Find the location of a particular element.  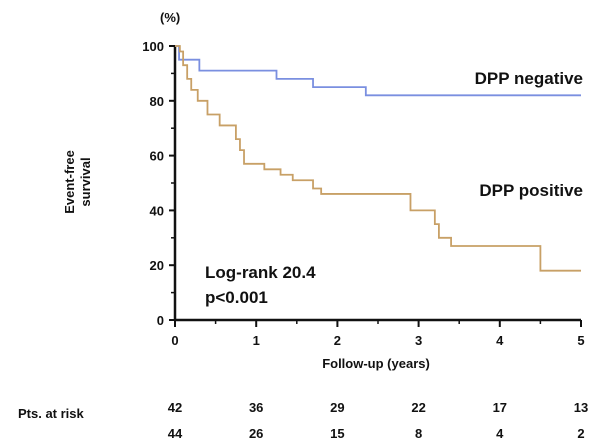

y-tick-label: 80 is located at coordinates (157, 101).